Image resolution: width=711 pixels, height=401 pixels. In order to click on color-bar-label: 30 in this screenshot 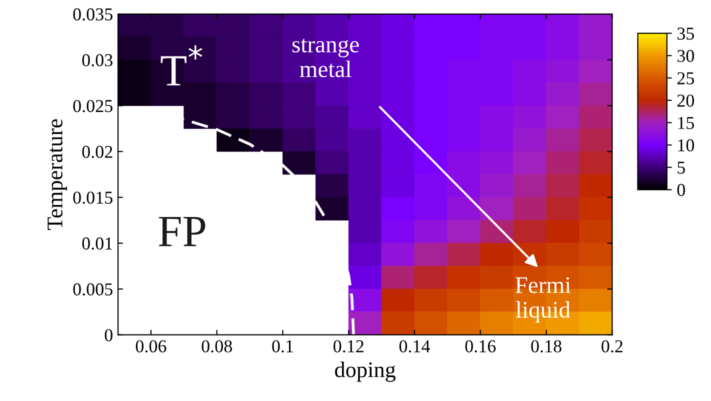, I will do `click(686, 56)`.